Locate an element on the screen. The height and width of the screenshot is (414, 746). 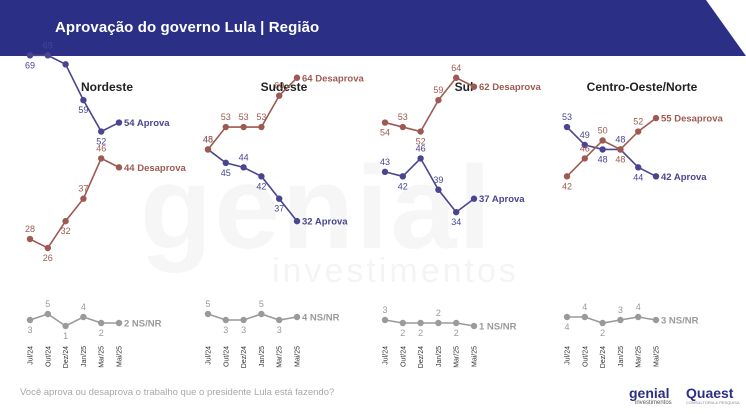
data-label-desaprova: 48 is located at coordinates (620, 159).